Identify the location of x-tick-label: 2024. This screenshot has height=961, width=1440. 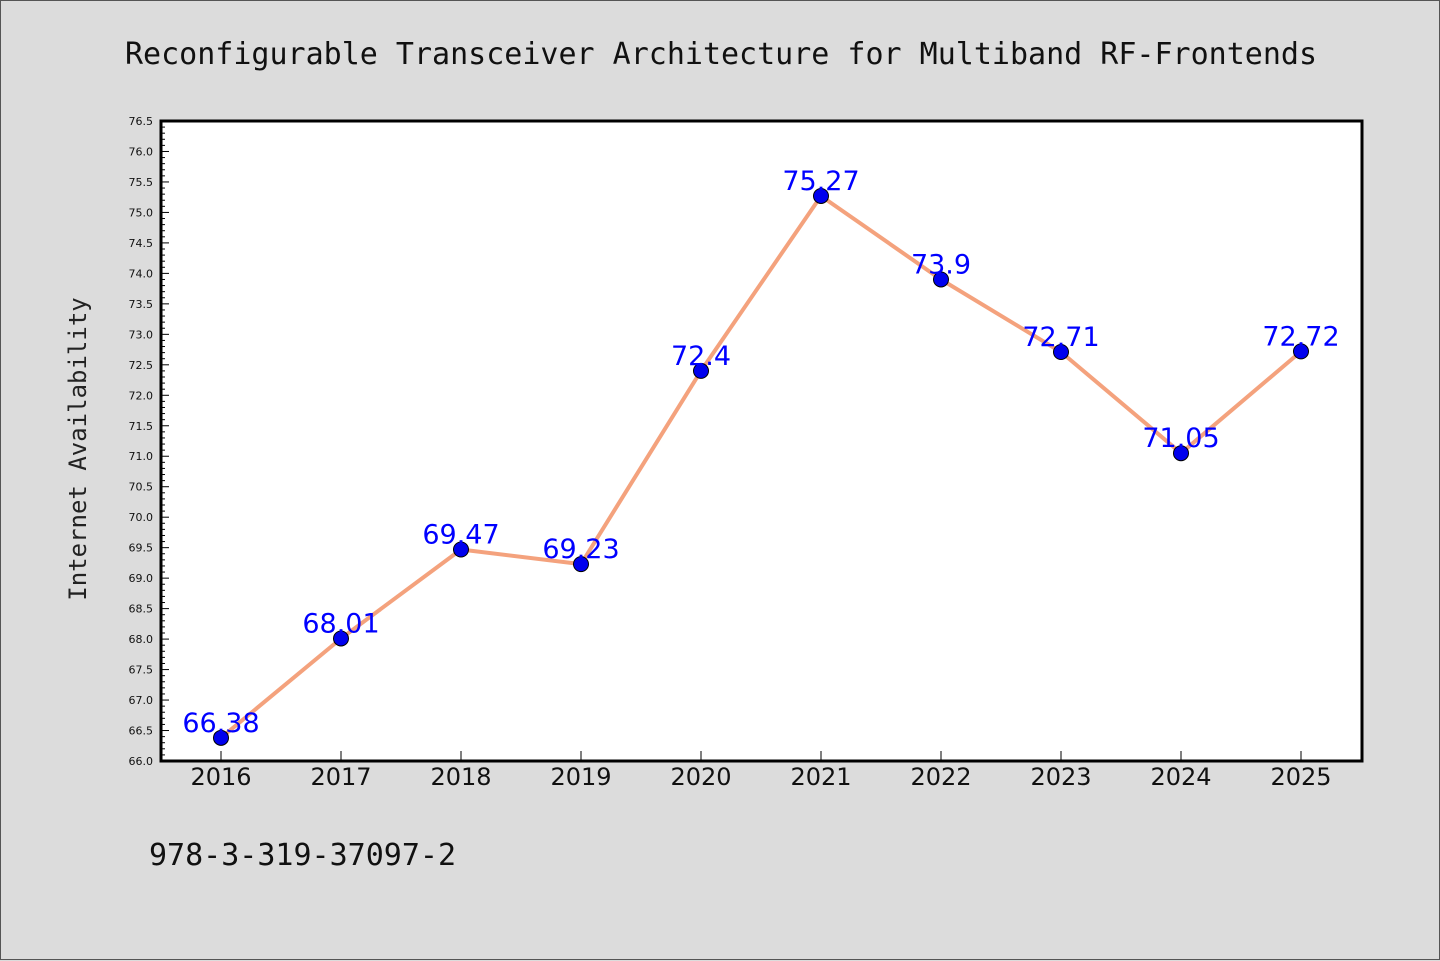
(1180, 777).